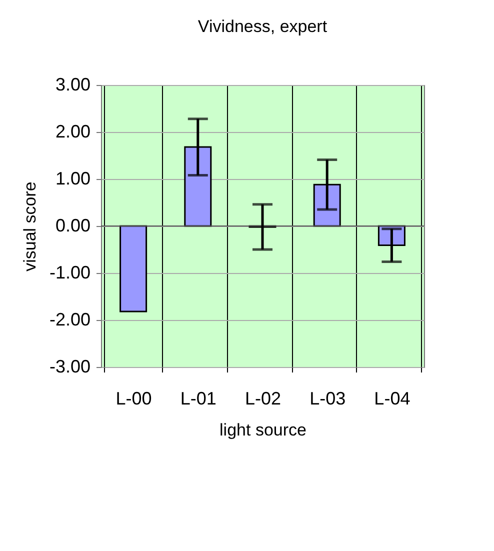 This screenshot has width=494, height=551. Describe the element at coordinates (69, 366) in the screenshot. I see `y-tick-label: -3.00` at that location.